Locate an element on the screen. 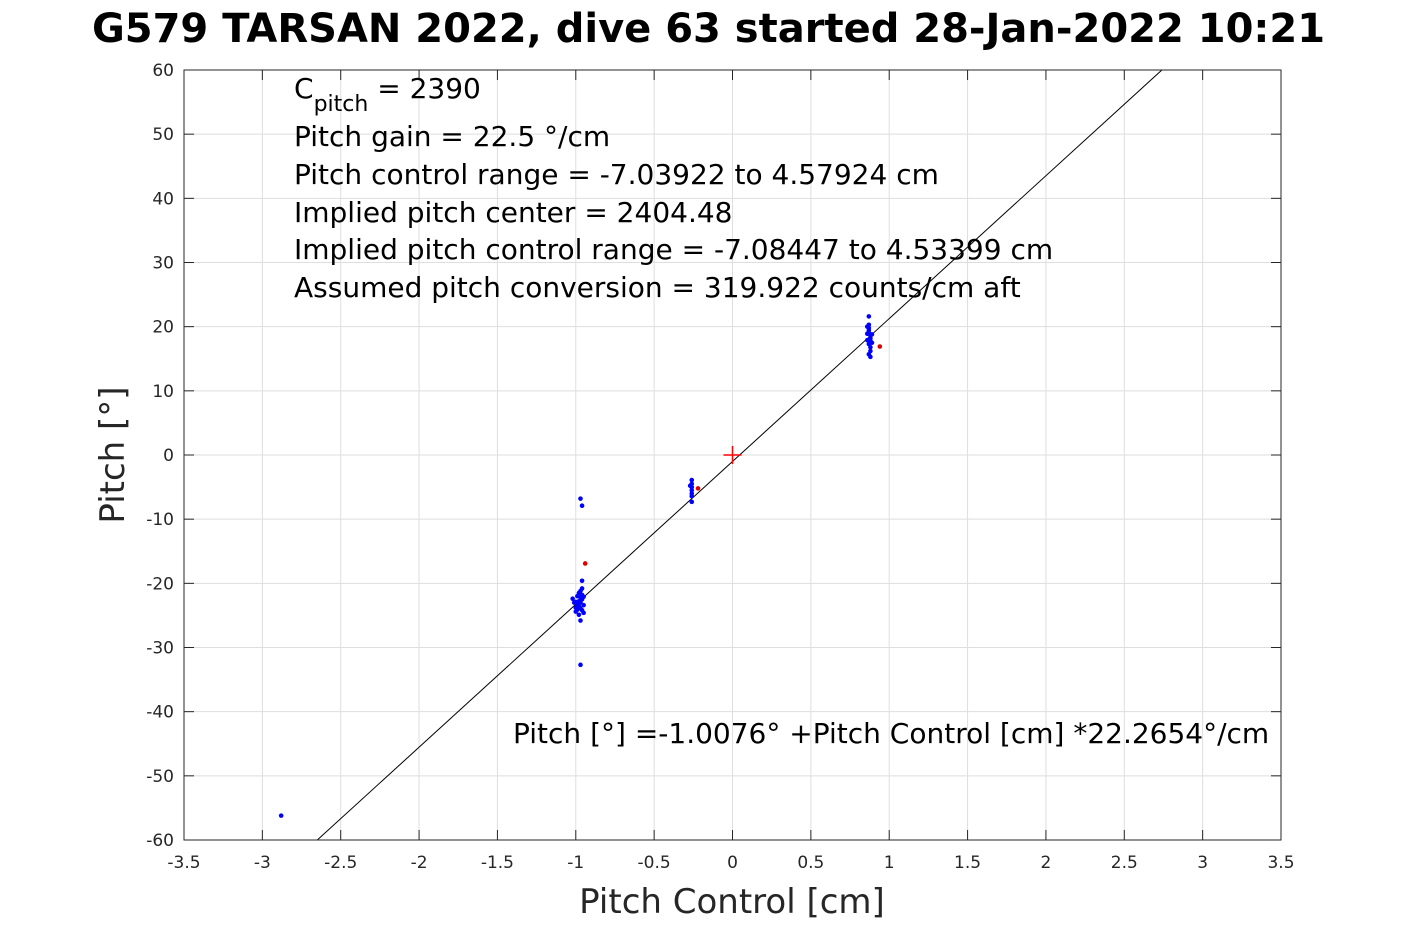 This screenshot has width=1417, height=945. x-tick-label: 0.5 is located at coordinates (810, 863).